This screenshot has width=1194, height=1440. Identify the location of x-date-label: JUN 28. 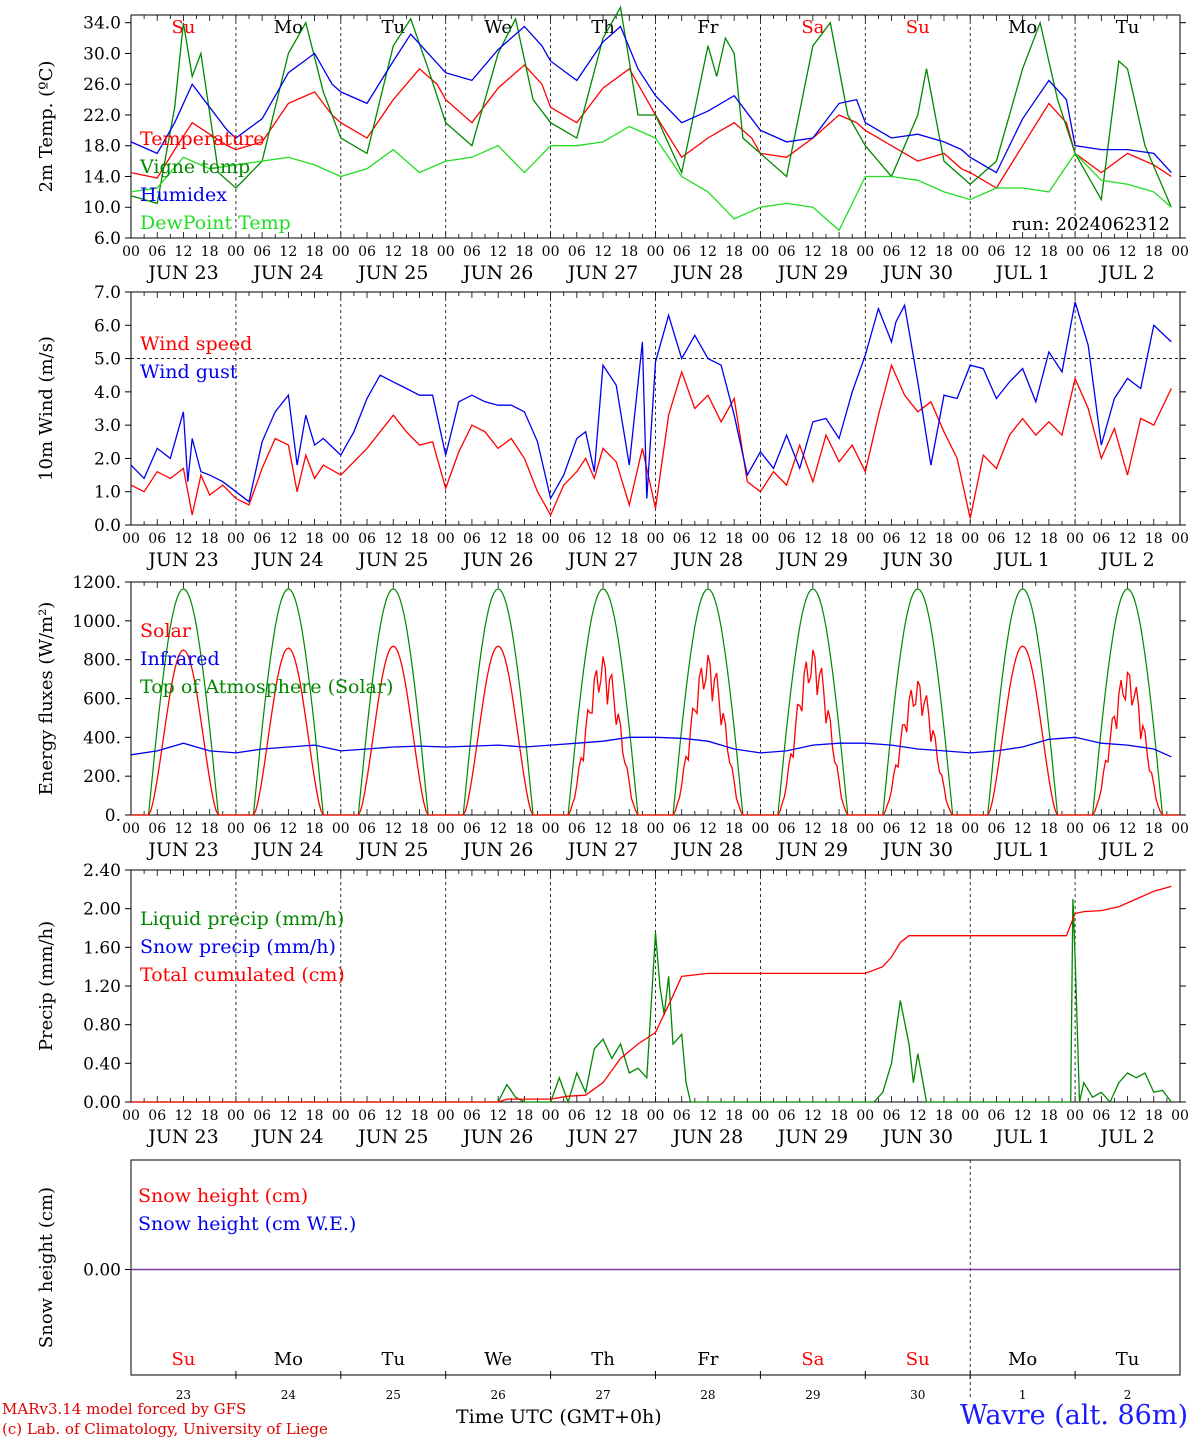
(707, 850).